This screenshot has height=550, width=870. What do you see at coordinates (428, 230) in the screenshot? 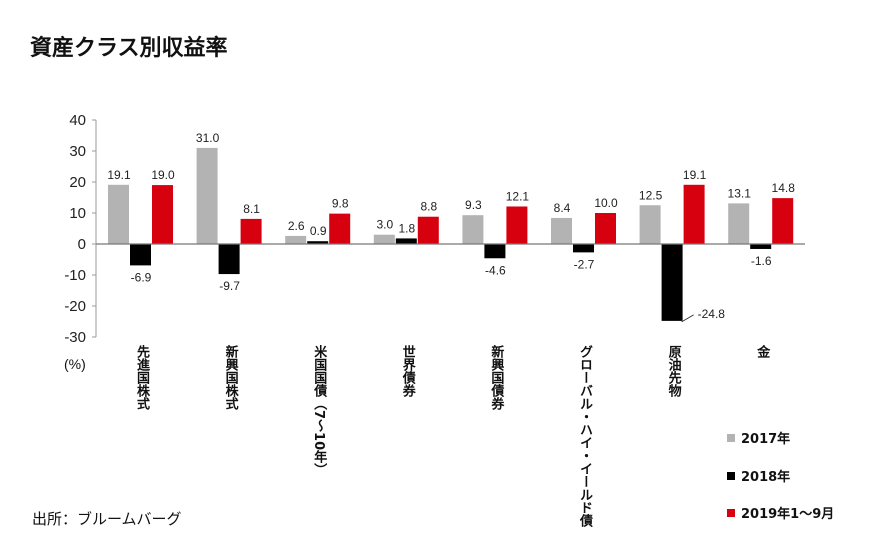
I see `bar-2019年1～9月-世界債券` at bounding box center [428, 230].